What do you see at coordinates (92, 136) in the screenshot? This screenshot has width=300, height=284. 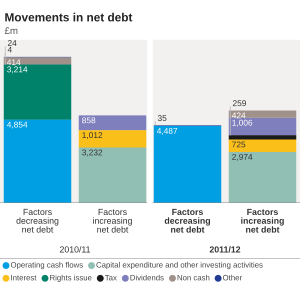 I see `data-label: 1,012` at bounding box center [92, 136].